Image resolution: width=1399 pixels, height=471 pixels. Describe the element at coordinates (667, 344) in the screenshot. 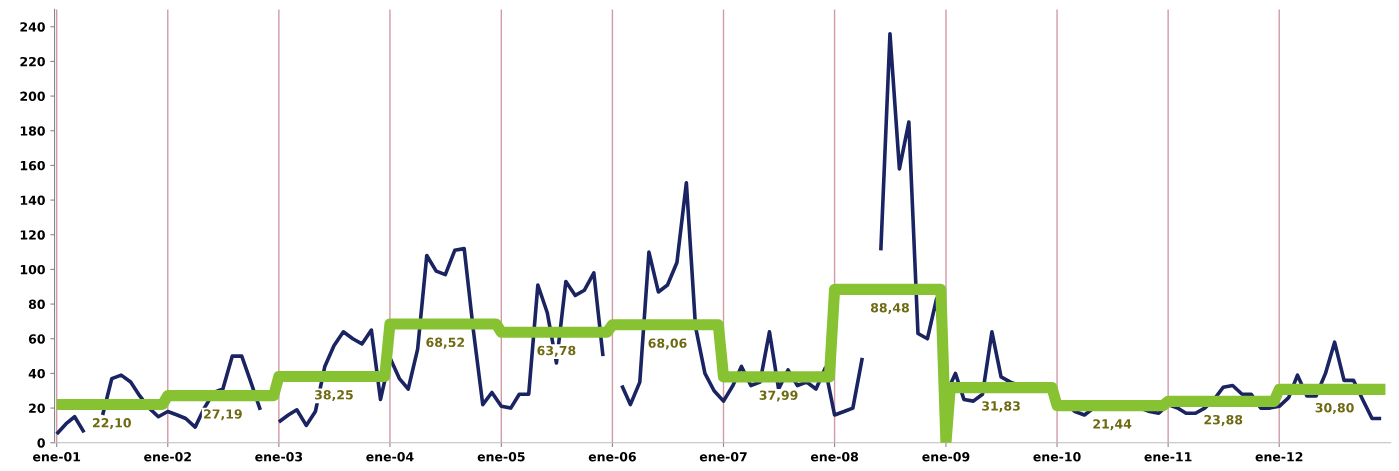

I see `data-label: 68,06` at that location.